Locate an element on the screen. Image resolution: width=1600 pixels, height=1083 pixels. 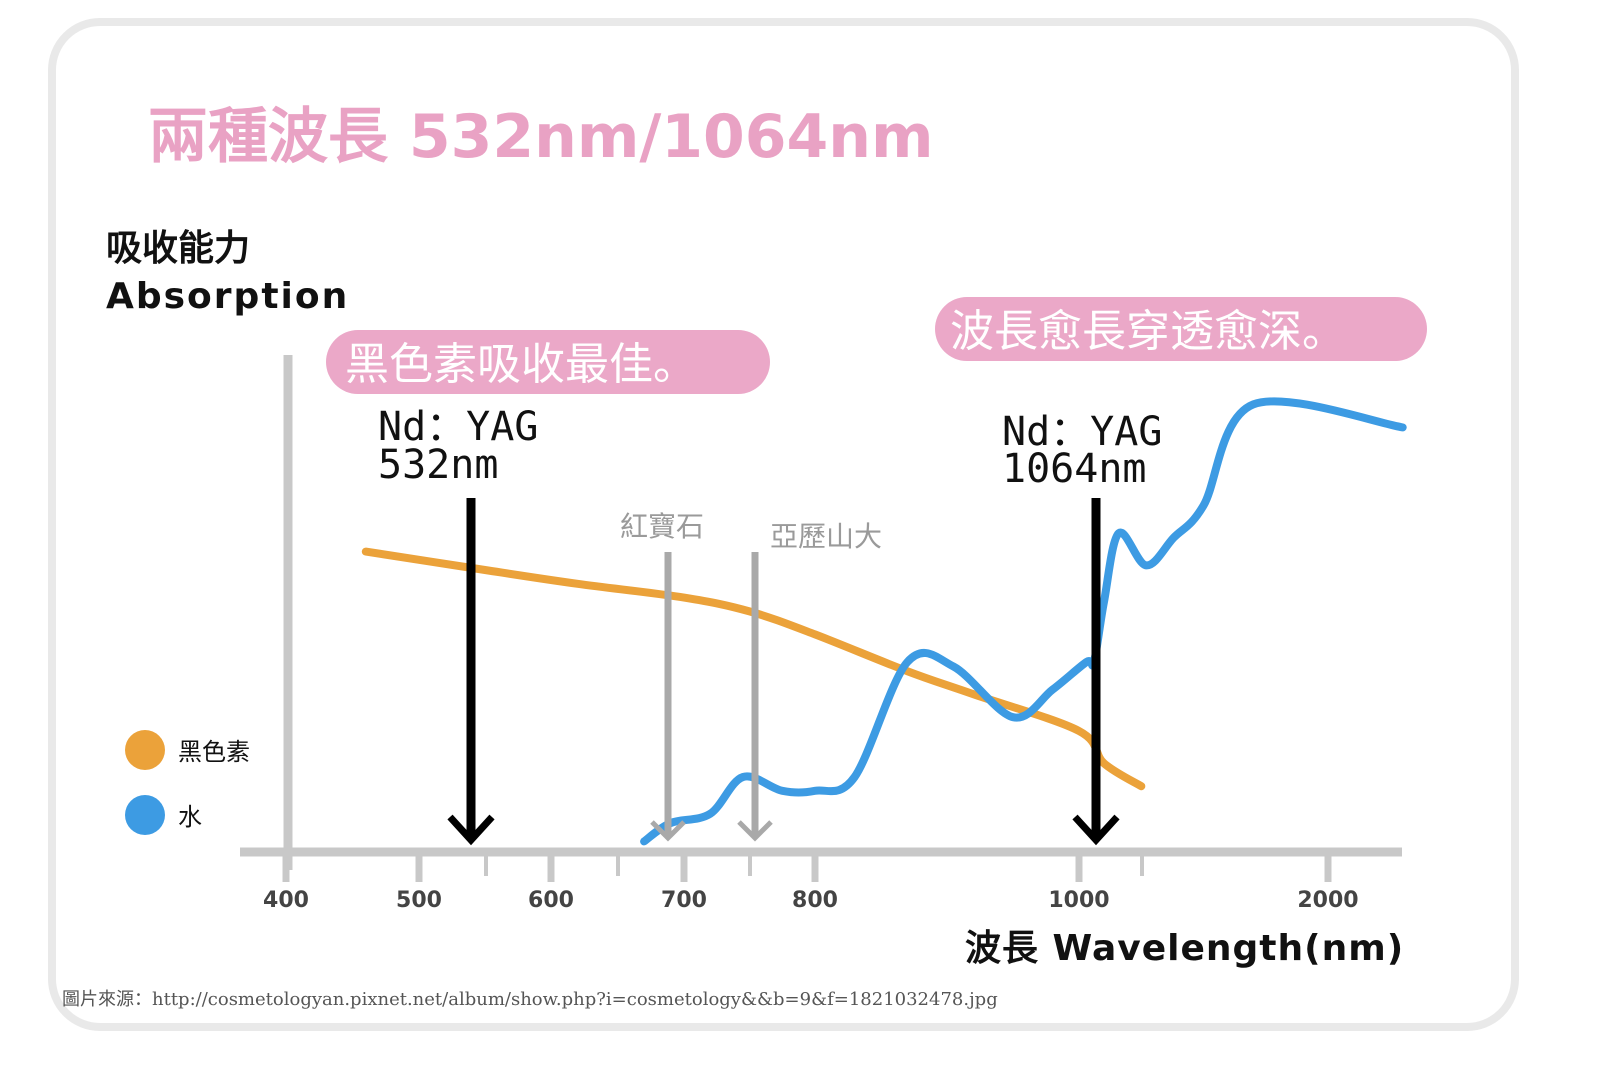
ruby-label: 紅寶石 is located at coordinates (662, 526).